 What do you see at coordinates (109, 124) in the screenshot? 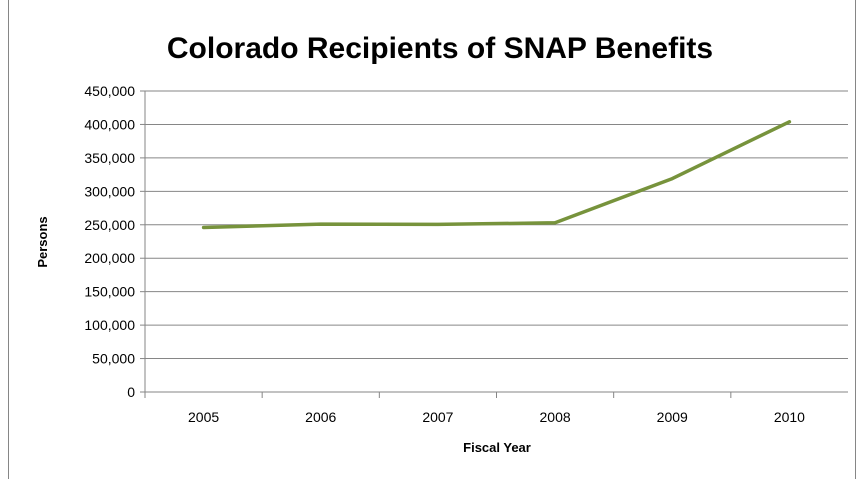
I see `y-tick-label: 400,000` at bounding box center [109, 124].